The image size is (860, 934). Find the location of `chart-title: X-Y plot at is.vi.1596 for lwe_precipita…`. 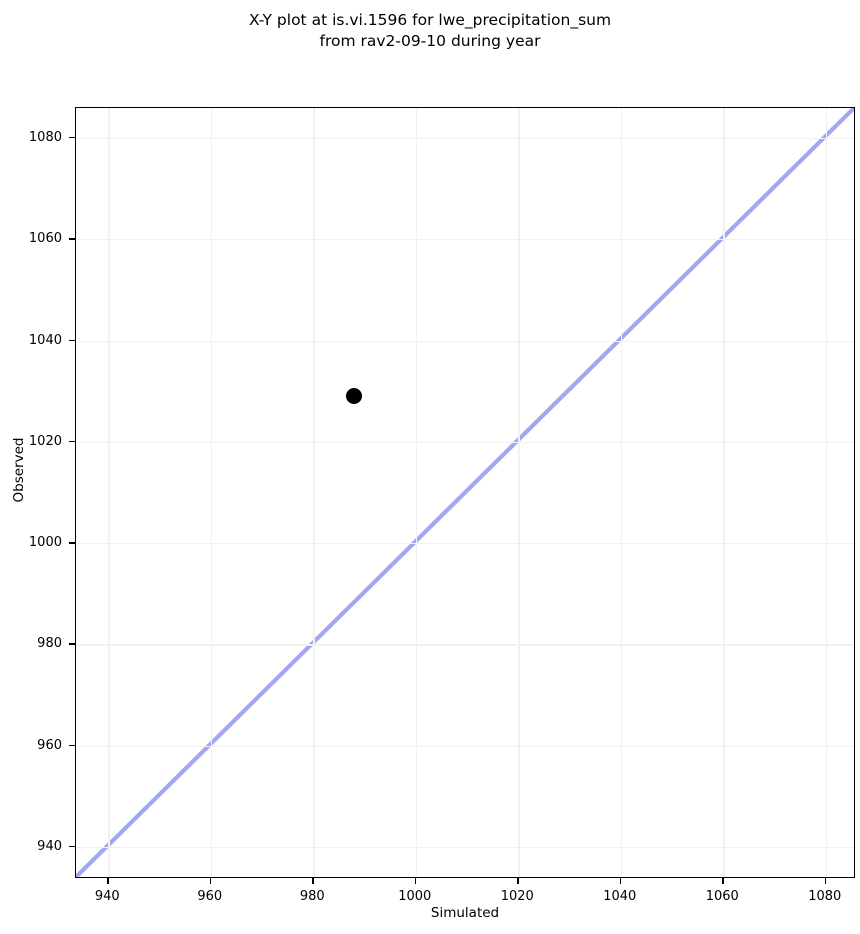

chart-title: X-Y plot at is.vi.1596 for lwe_precipita… is located at coordinates (430, 30).